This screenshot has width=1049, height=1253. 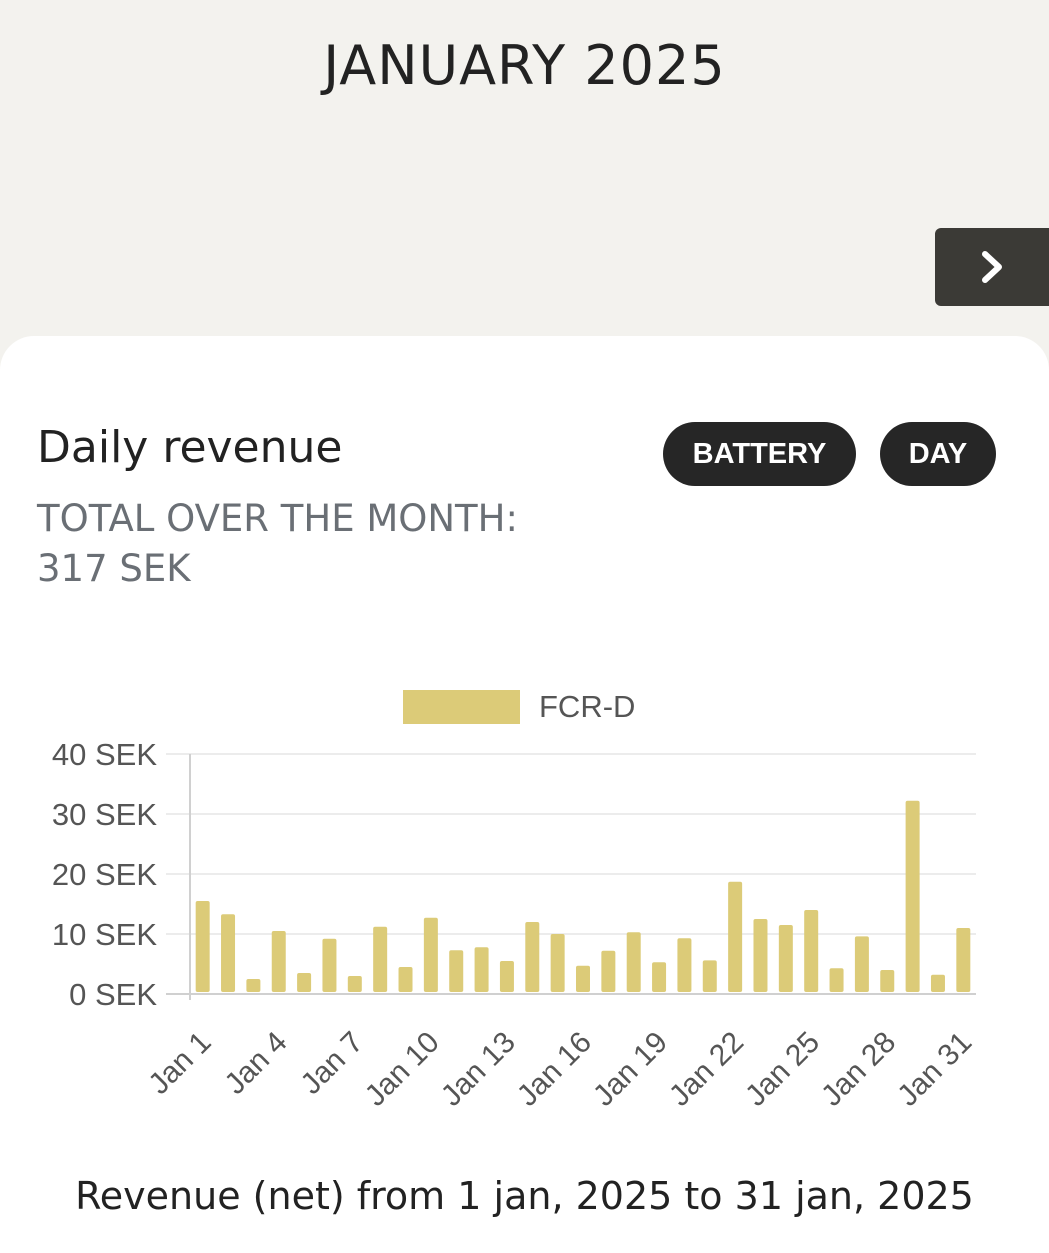 What do you see at coordinates (759, 454) in the screenshot?
I see `battery-toggle-button: BATTERY` at bounding box center [759, 454].